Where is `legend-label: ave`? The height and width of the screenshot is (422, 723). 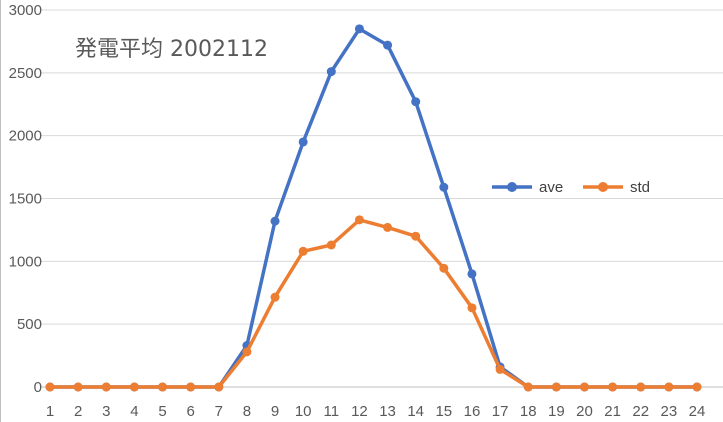 legend-label: ave is located at coordinates (551, 187).